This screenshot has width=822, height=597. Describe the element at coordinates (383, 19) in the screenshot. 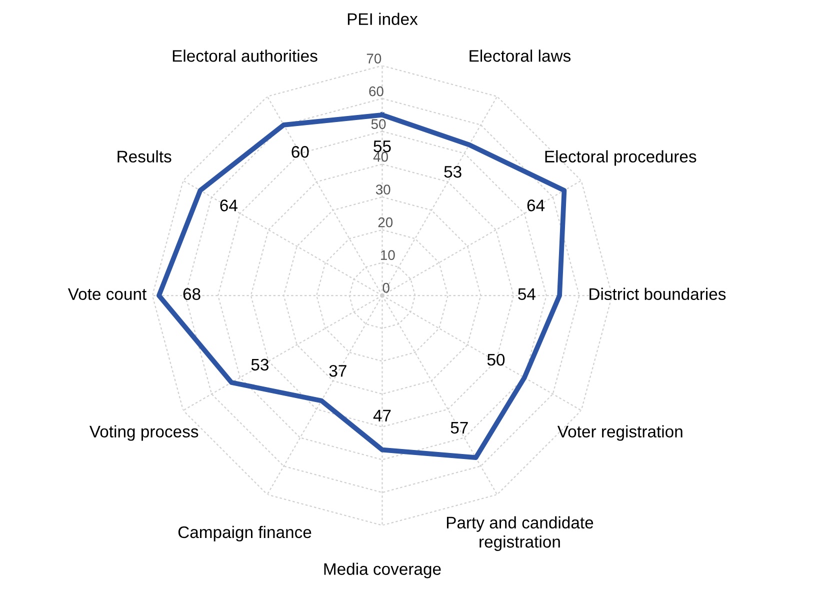

I see `spoke-label: PEI index` at that location.